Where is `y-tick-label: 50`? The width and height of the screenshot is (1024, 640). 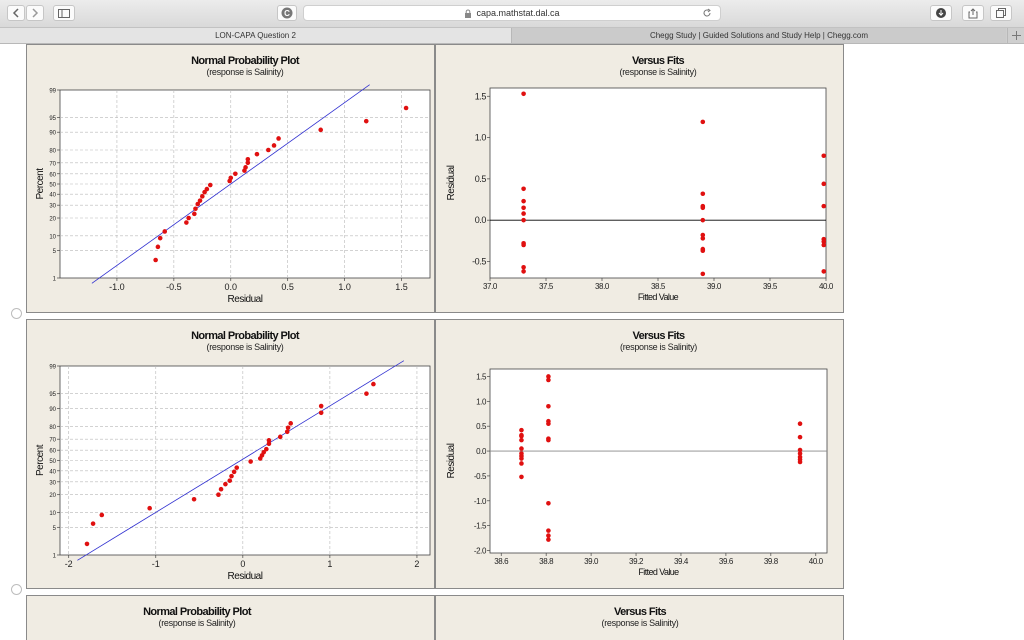 y-tick-label: 50 is located at coordinates (52, 186).